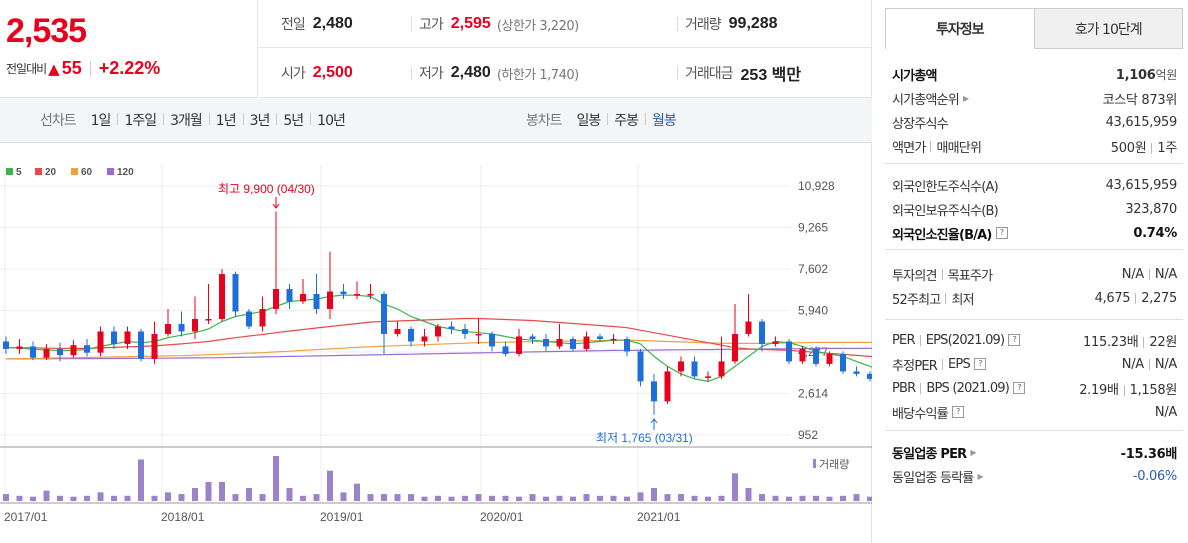  What do you see at coordinates (140, 120) in the screenshot?
I see `period-1w: 1주일` at bounding box center [140, 120].